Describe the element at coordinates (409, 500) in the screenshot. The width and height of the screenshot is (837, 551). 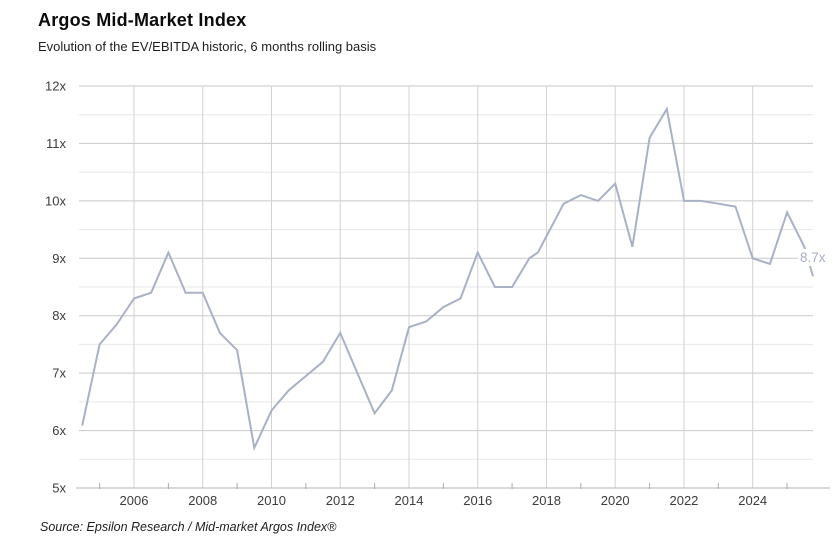
I see `x-tick-label: 2014` at that location.